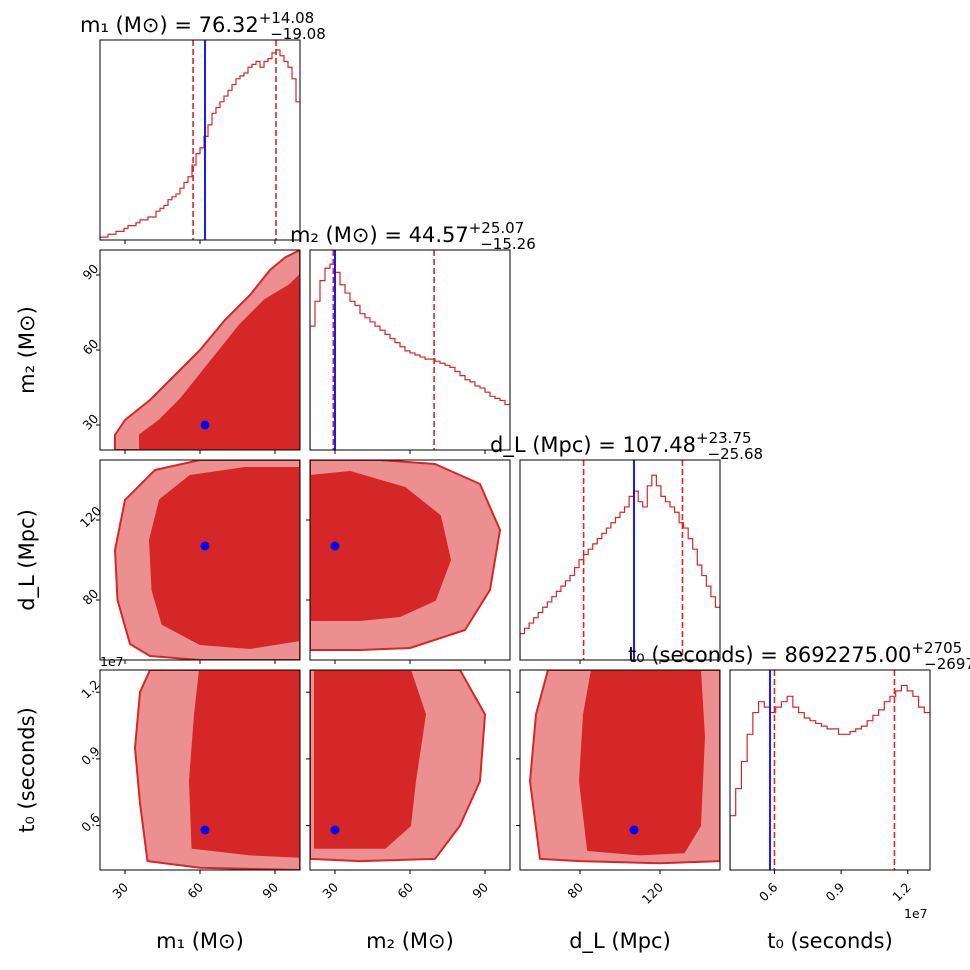 This screenshot has height=970, width=970. I want to click on xlabel-t0: t₀ (seconds), so click(830, 941).